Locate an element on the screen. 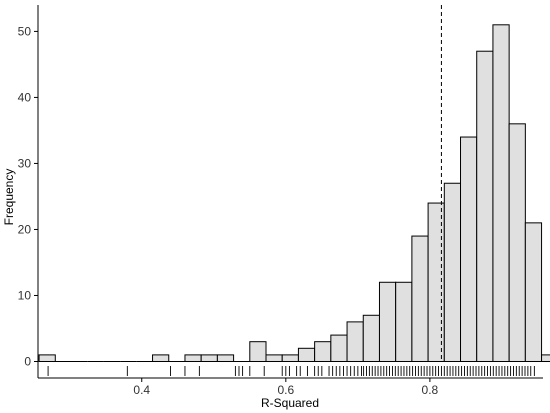 The height and width of the screenshot is (413, 550). y-axis-title: Frequency is located at coordinates (9, 197).